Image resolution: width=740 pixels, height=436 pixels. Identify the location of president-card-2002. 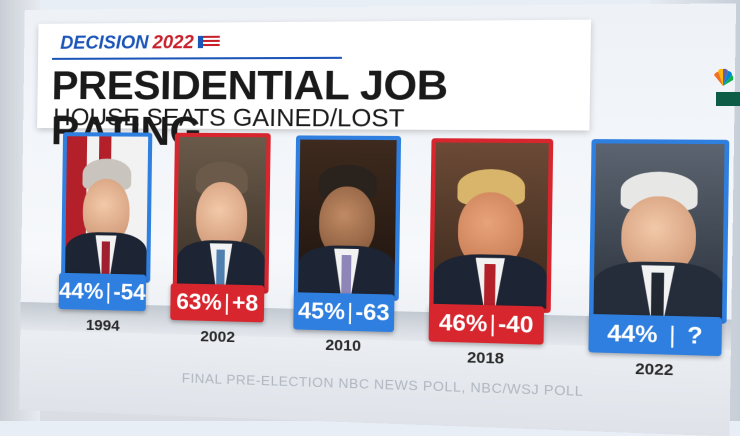
(221, 213).